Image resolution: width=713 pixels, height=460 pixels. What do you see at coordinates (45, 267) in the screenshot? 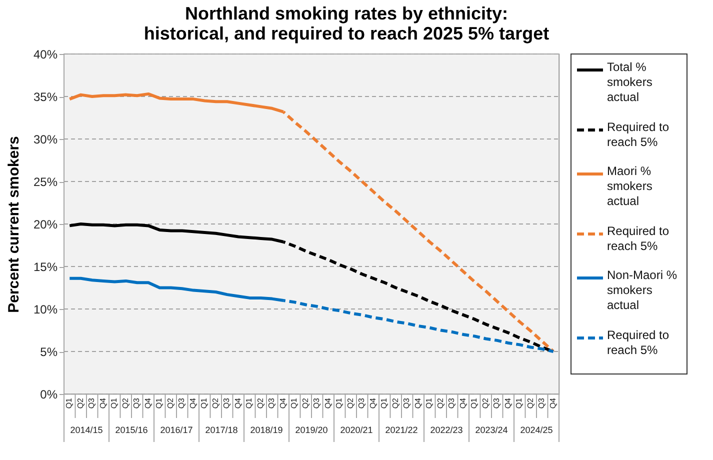
I see `y-tick-label: 15%` at bounding box center [45, 267].